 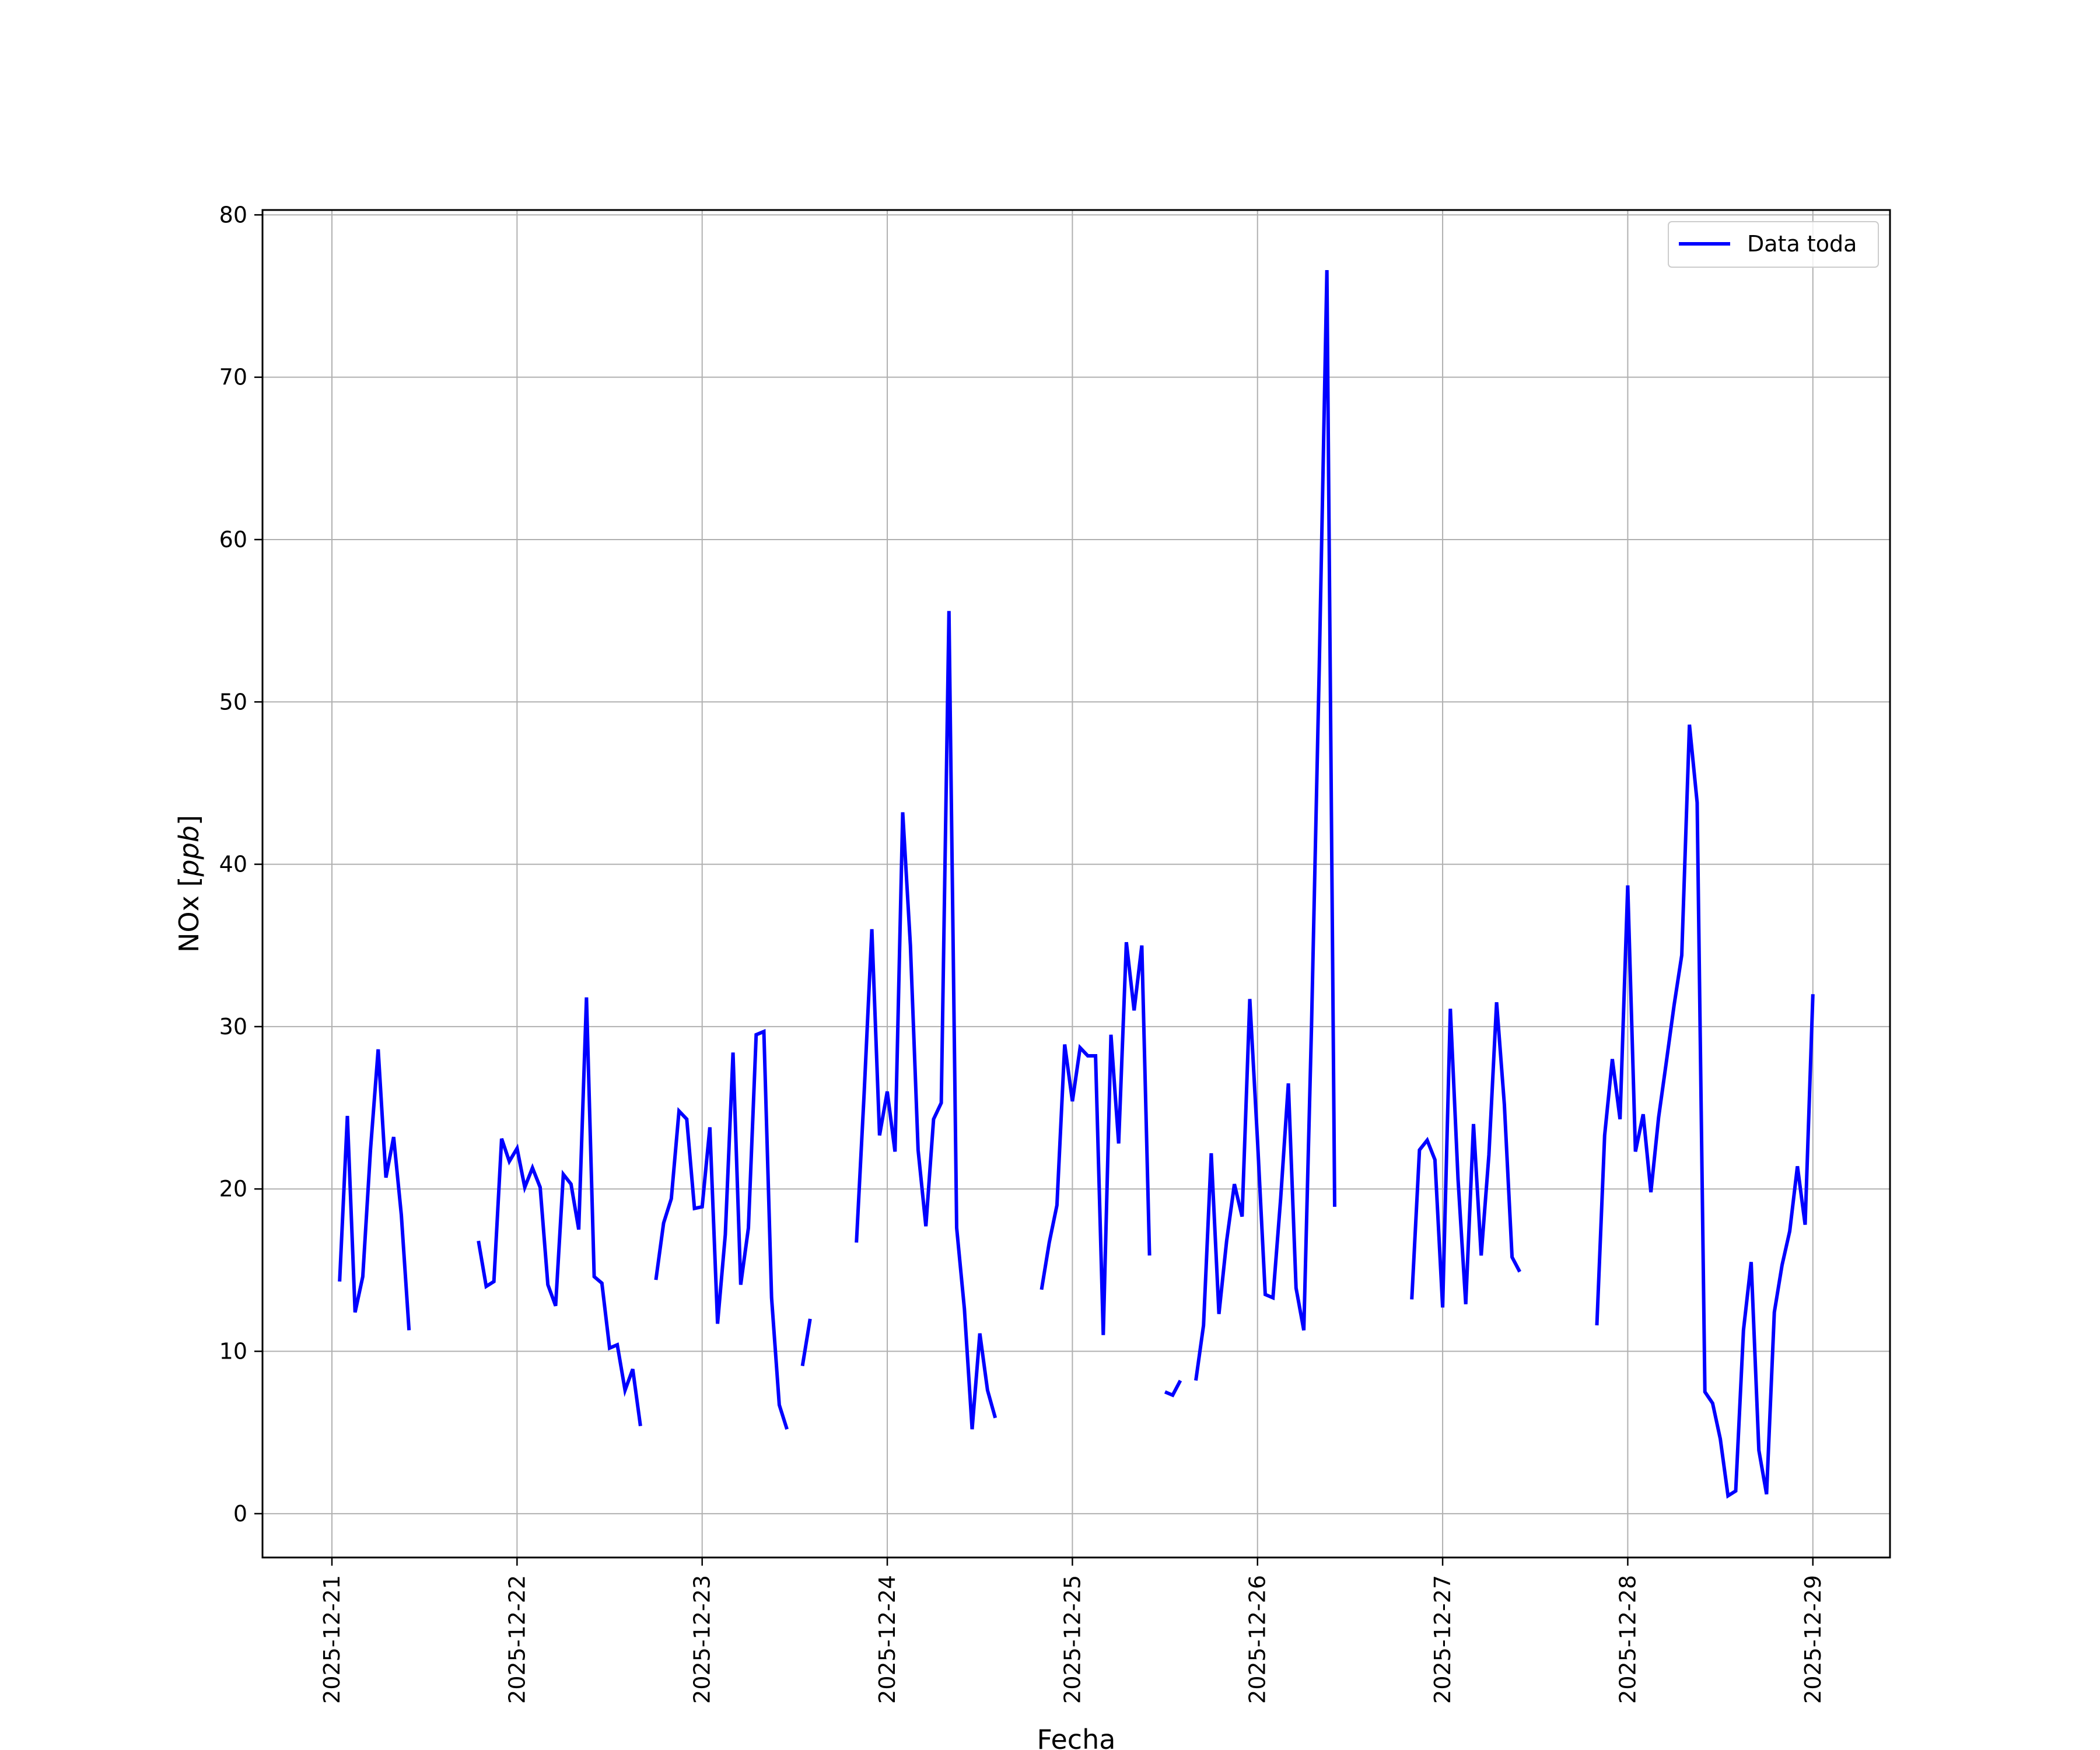 I want to click on x-tick-label: 2025-12-25, so click(x=1072, y=1639).